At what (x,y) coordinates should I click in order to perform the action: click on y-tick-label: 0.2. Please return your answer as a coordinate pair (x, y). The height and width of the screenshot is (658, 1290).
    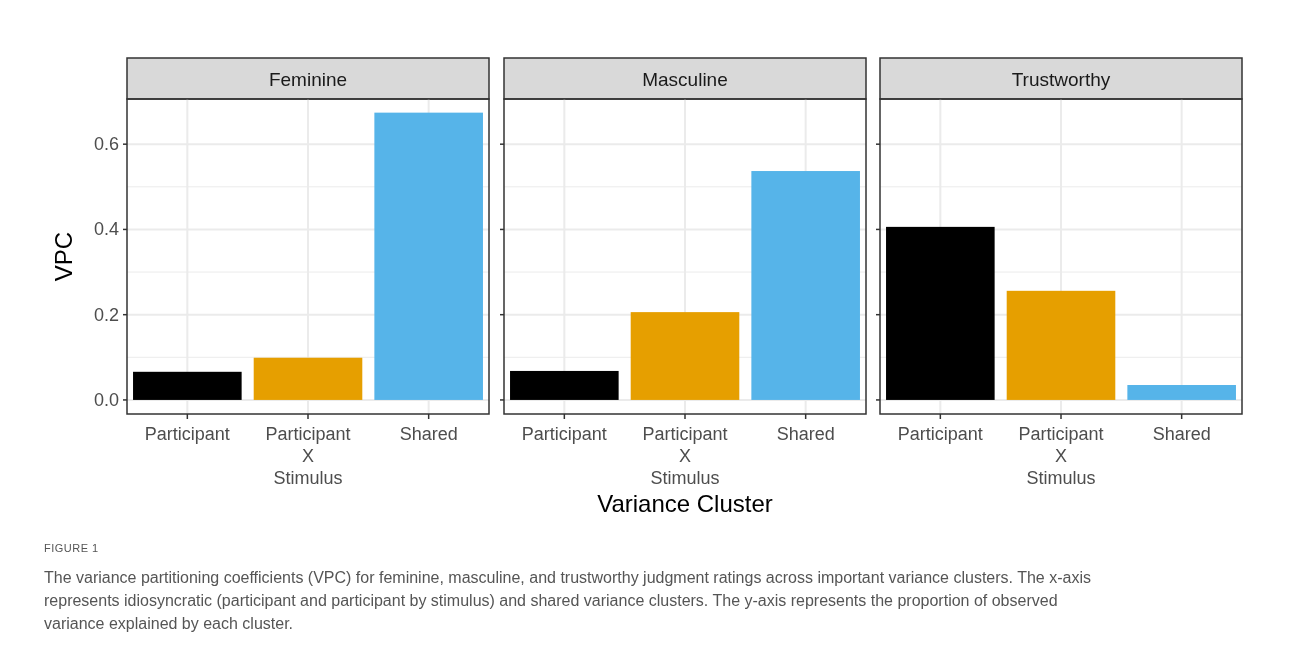
    Looking at the image, I should click on (106, 314).